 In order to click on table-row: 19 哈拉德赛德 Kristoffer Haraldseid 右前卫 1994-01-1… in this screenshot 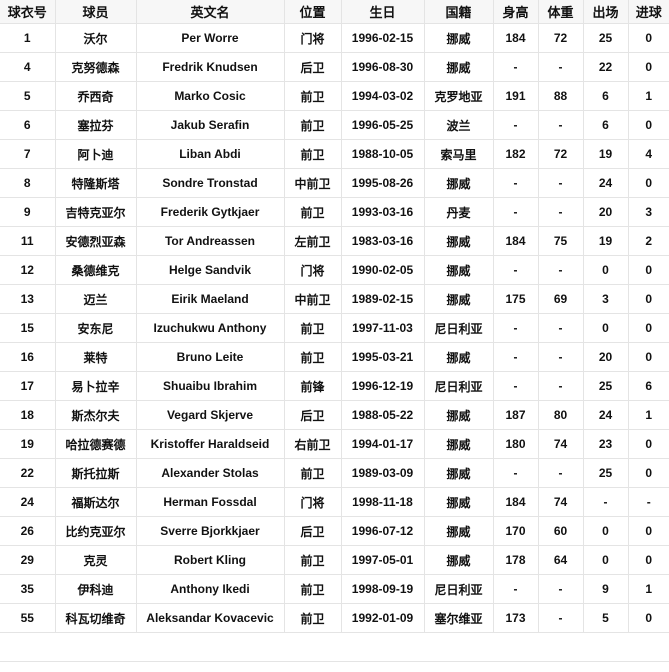, I will do `click(334, 444)`.